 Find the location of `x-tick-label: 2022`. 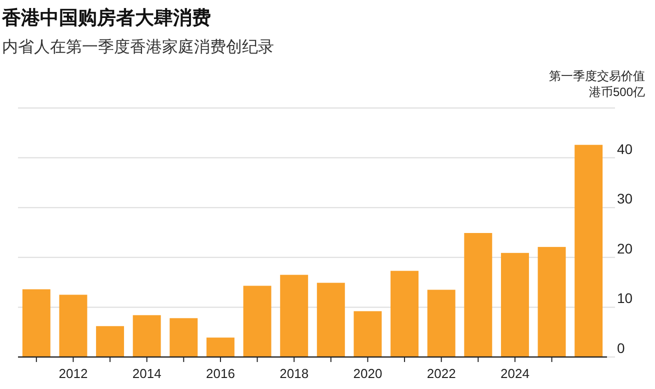

x-tick-label: 2022 is located at coordinates (441, 373).